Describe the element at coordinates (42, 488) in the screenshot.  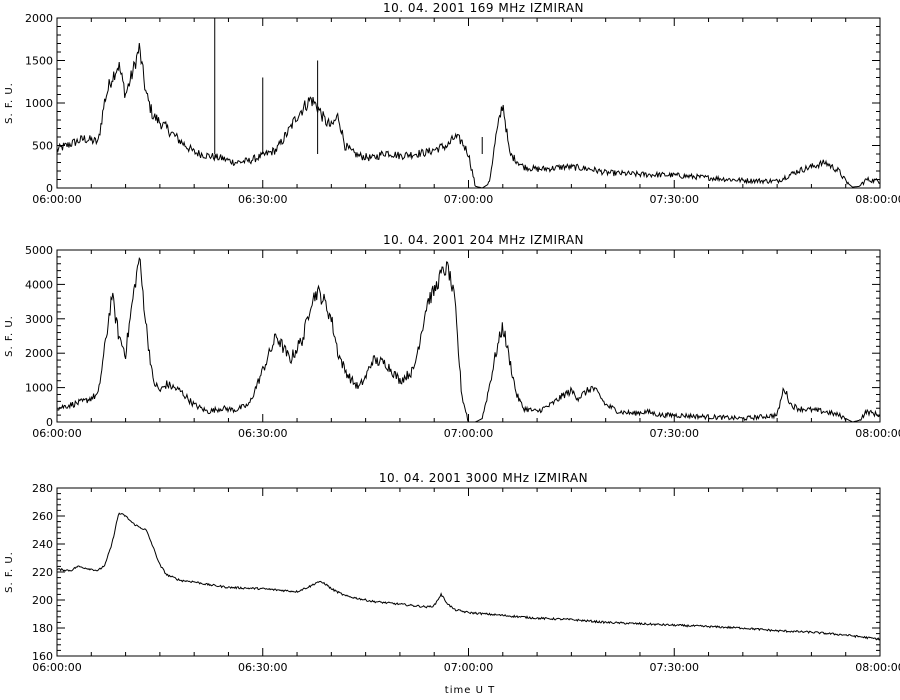
I see `y-tick-label: 280` at that location.